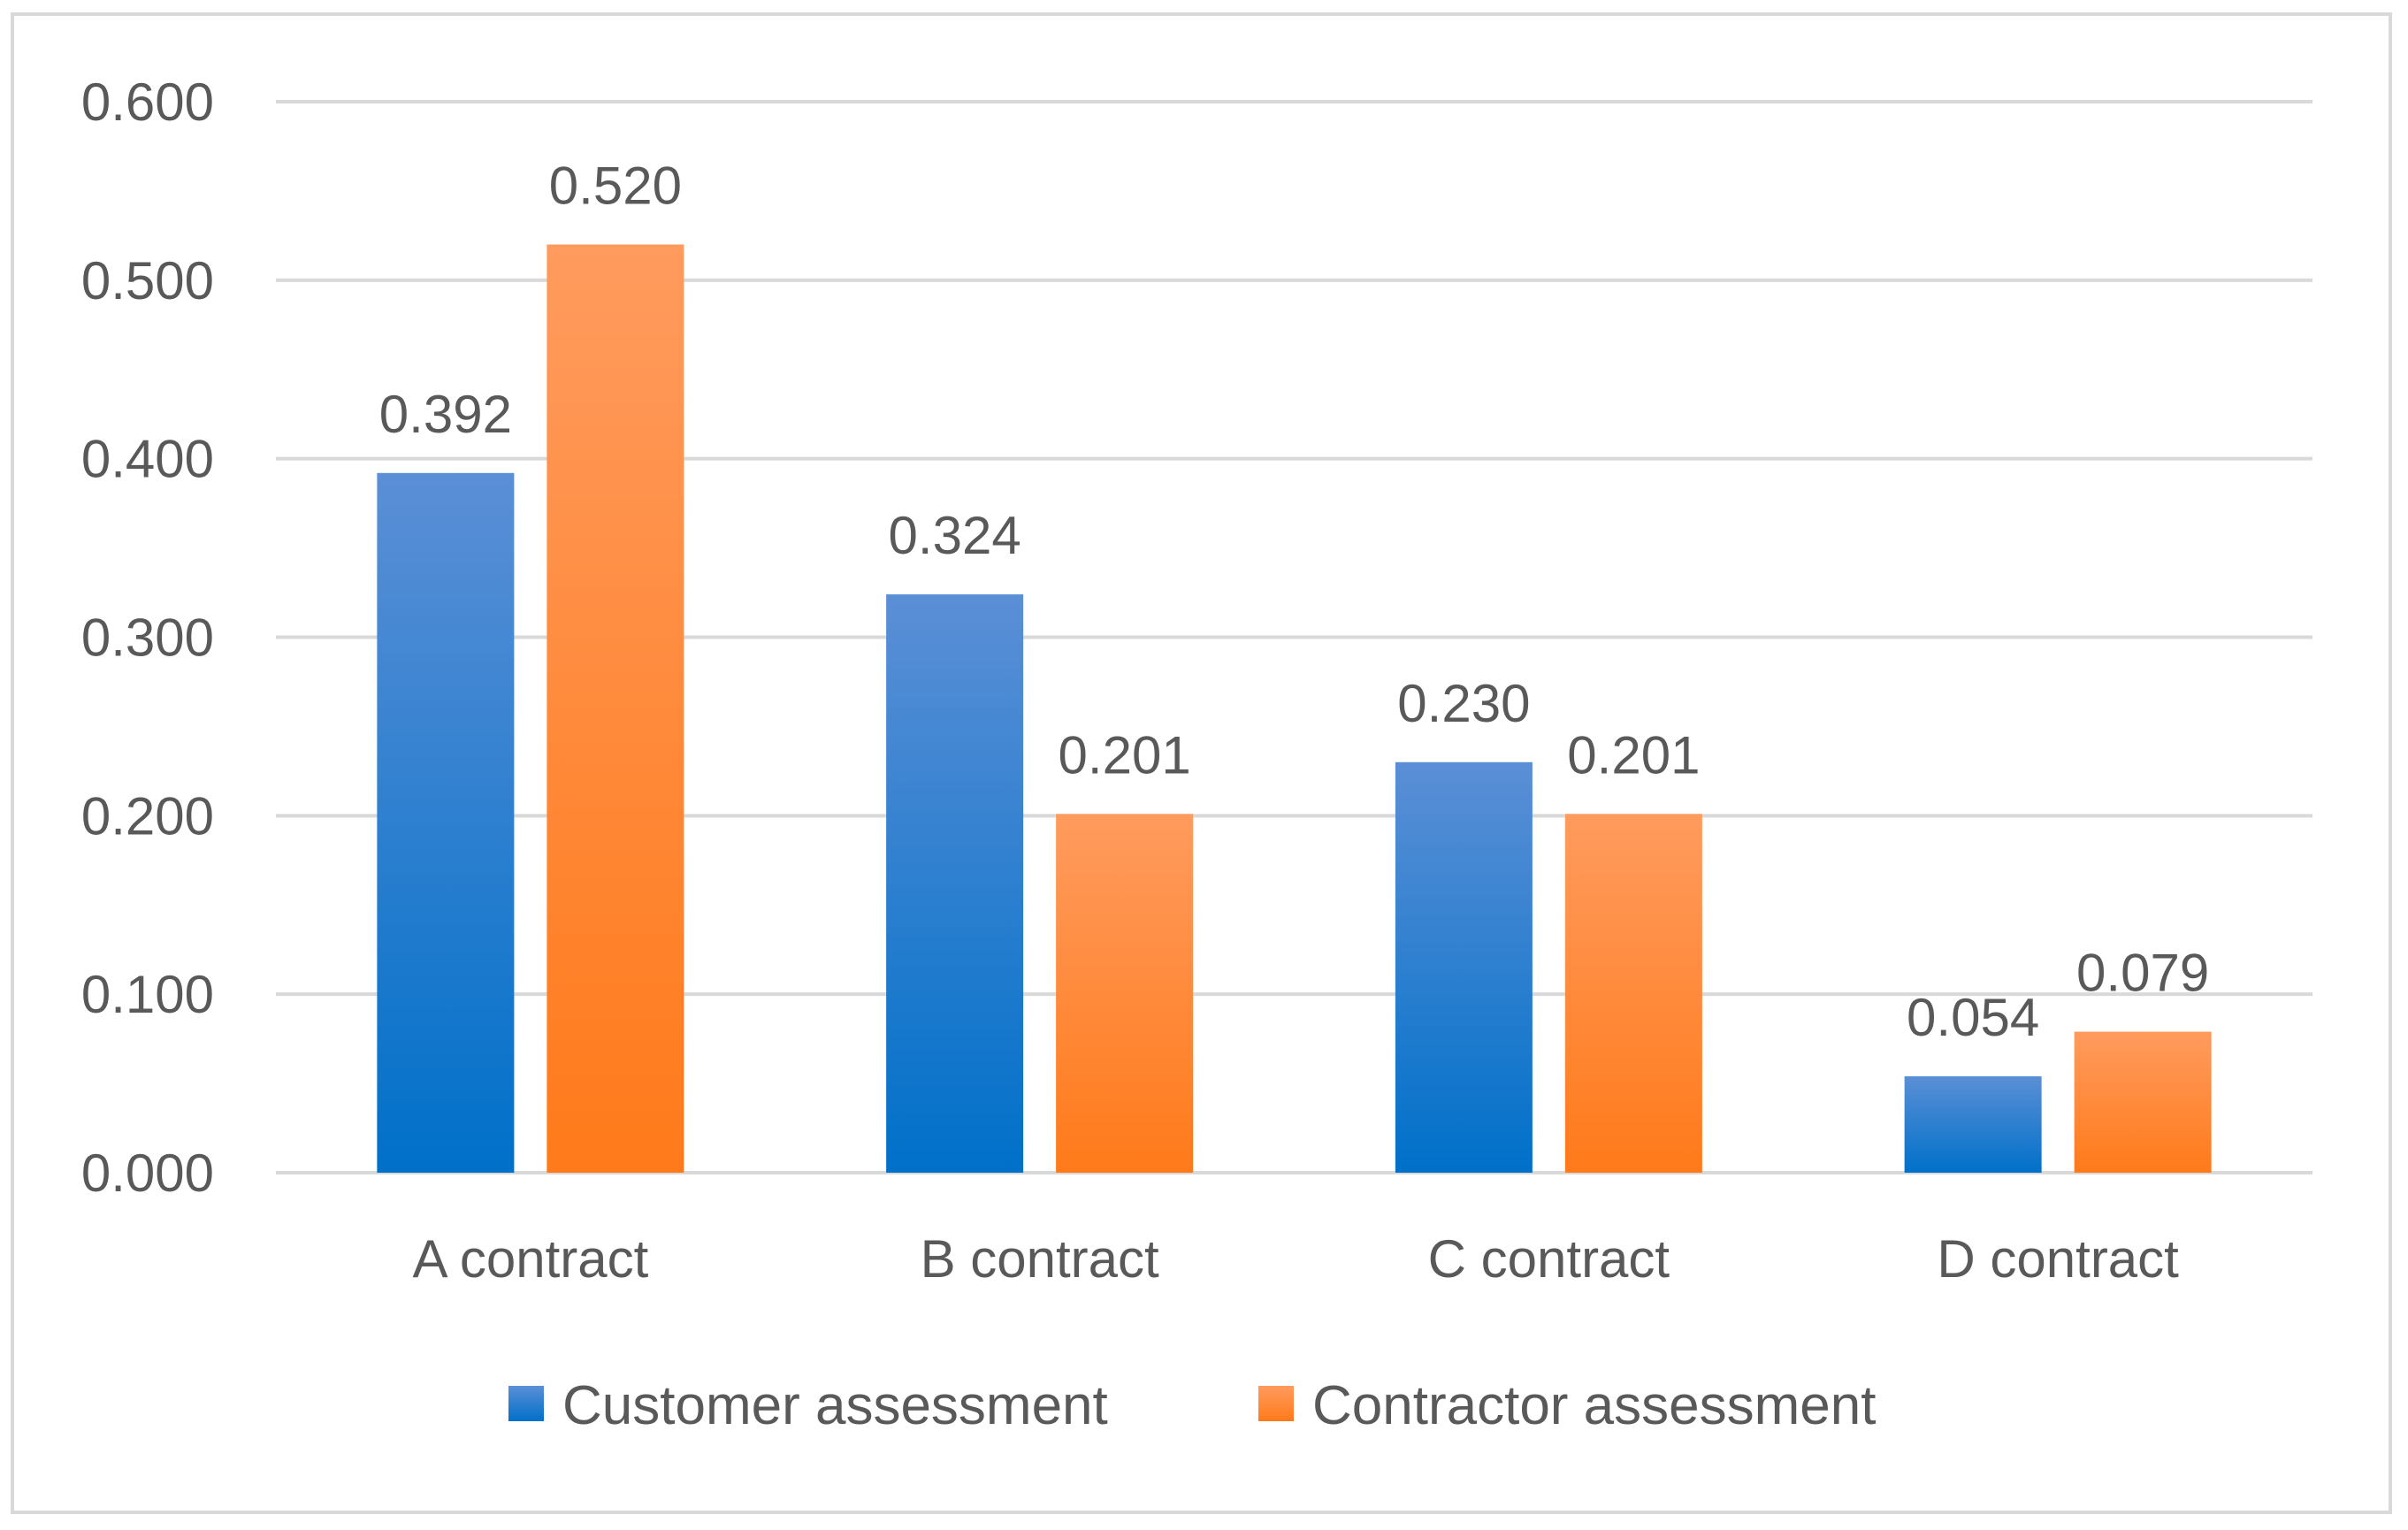 This screenshot has width=2408, height=1530. What do you see at coordinates (615, 708) in the screenshot?
I see `bar-contractor-a` at bounding box center [615, 708].